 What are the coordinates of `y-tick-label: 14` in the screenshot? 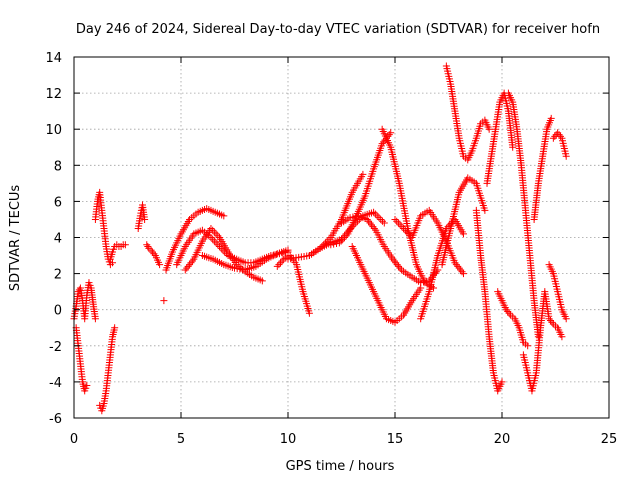 It's located at (53, 58).